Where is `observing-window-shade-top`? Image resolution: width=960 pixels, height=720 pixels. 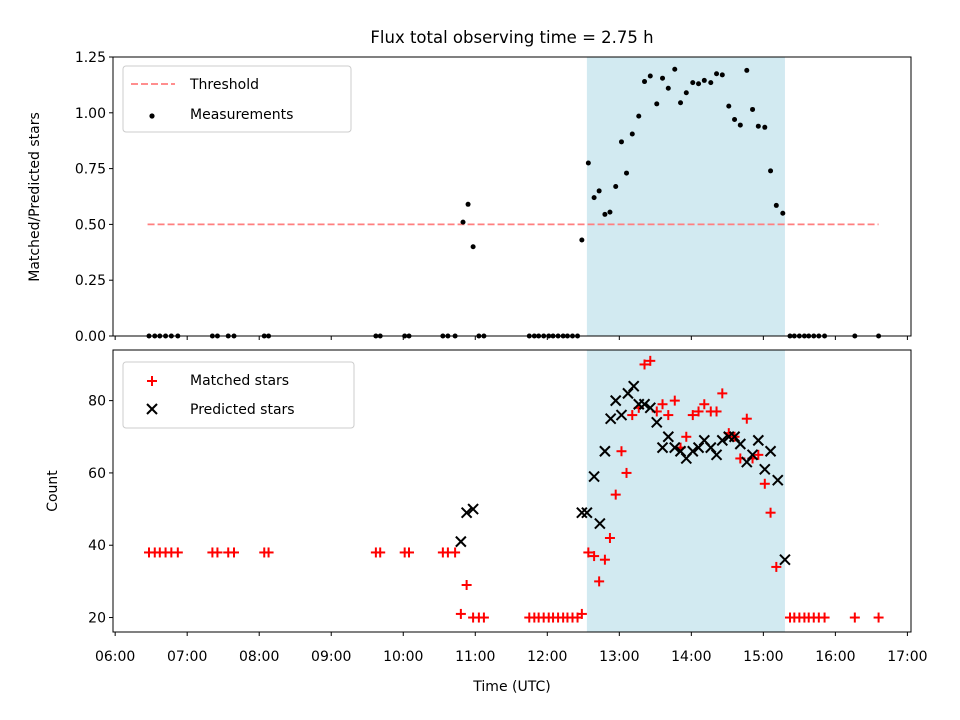
observing-window-shade-top is located at coordinates (685, 196).